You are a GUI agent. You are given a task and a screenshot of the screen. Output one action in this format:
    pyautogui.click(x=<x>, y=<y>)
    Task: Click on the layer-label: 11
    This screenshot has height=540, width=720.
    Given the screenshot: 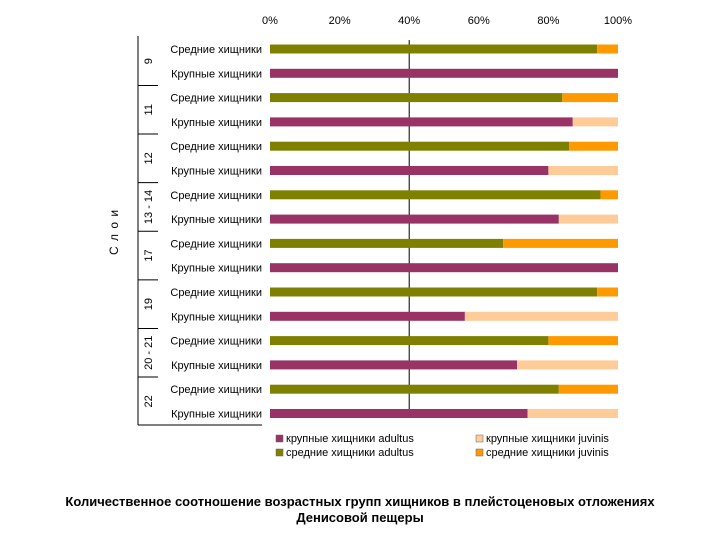 What is the action you would take?
    pyautogui.click(x=149, y=109)
    